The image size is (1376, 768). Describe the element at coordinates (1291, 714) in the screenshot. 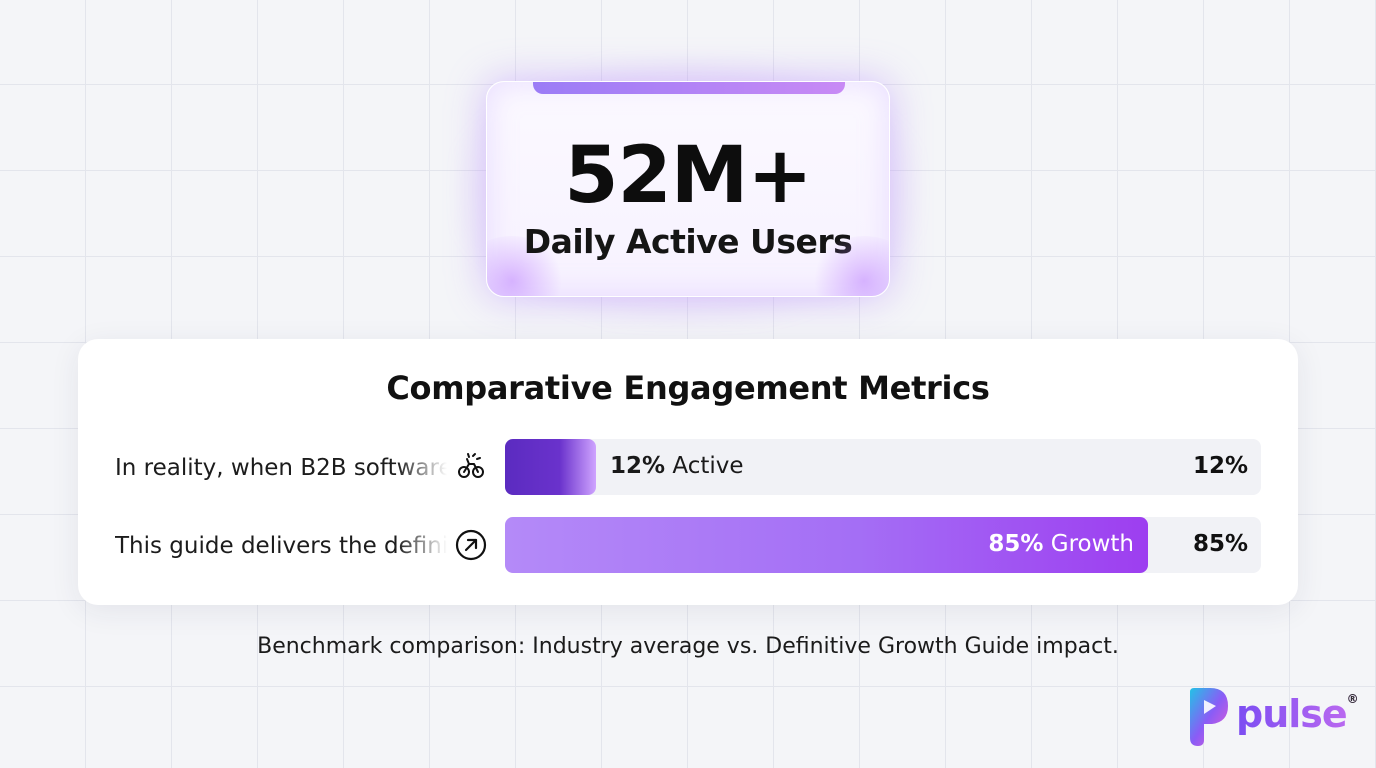

I see `brand-name: pulse` at that location.